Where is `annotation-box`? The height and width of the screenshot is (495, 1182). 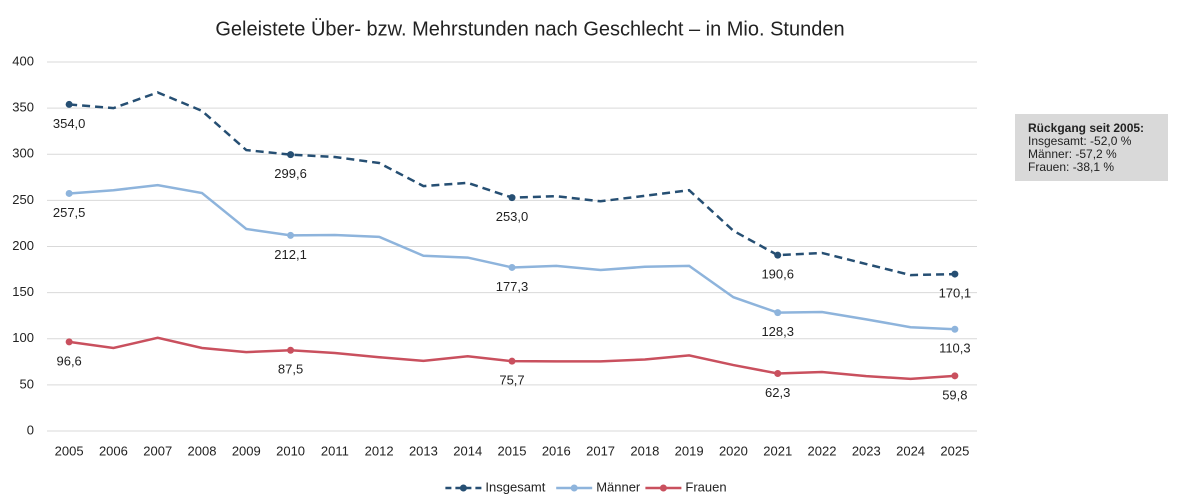
annotation-box is located at coordinates (1091, 147).